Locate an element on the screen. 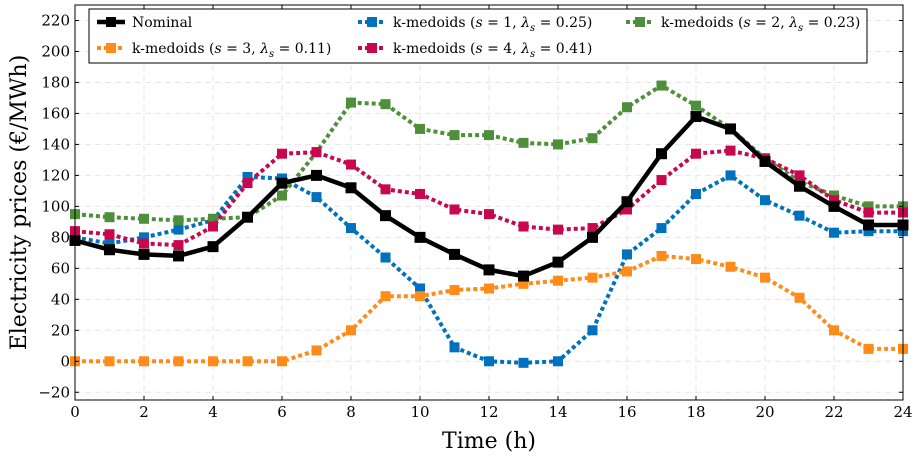 Image resolution: width=917 pixels, height=461 pixels. legend-label: k-medoids (s = 2, λs = 0.23) is located at coordinates (760, 24).